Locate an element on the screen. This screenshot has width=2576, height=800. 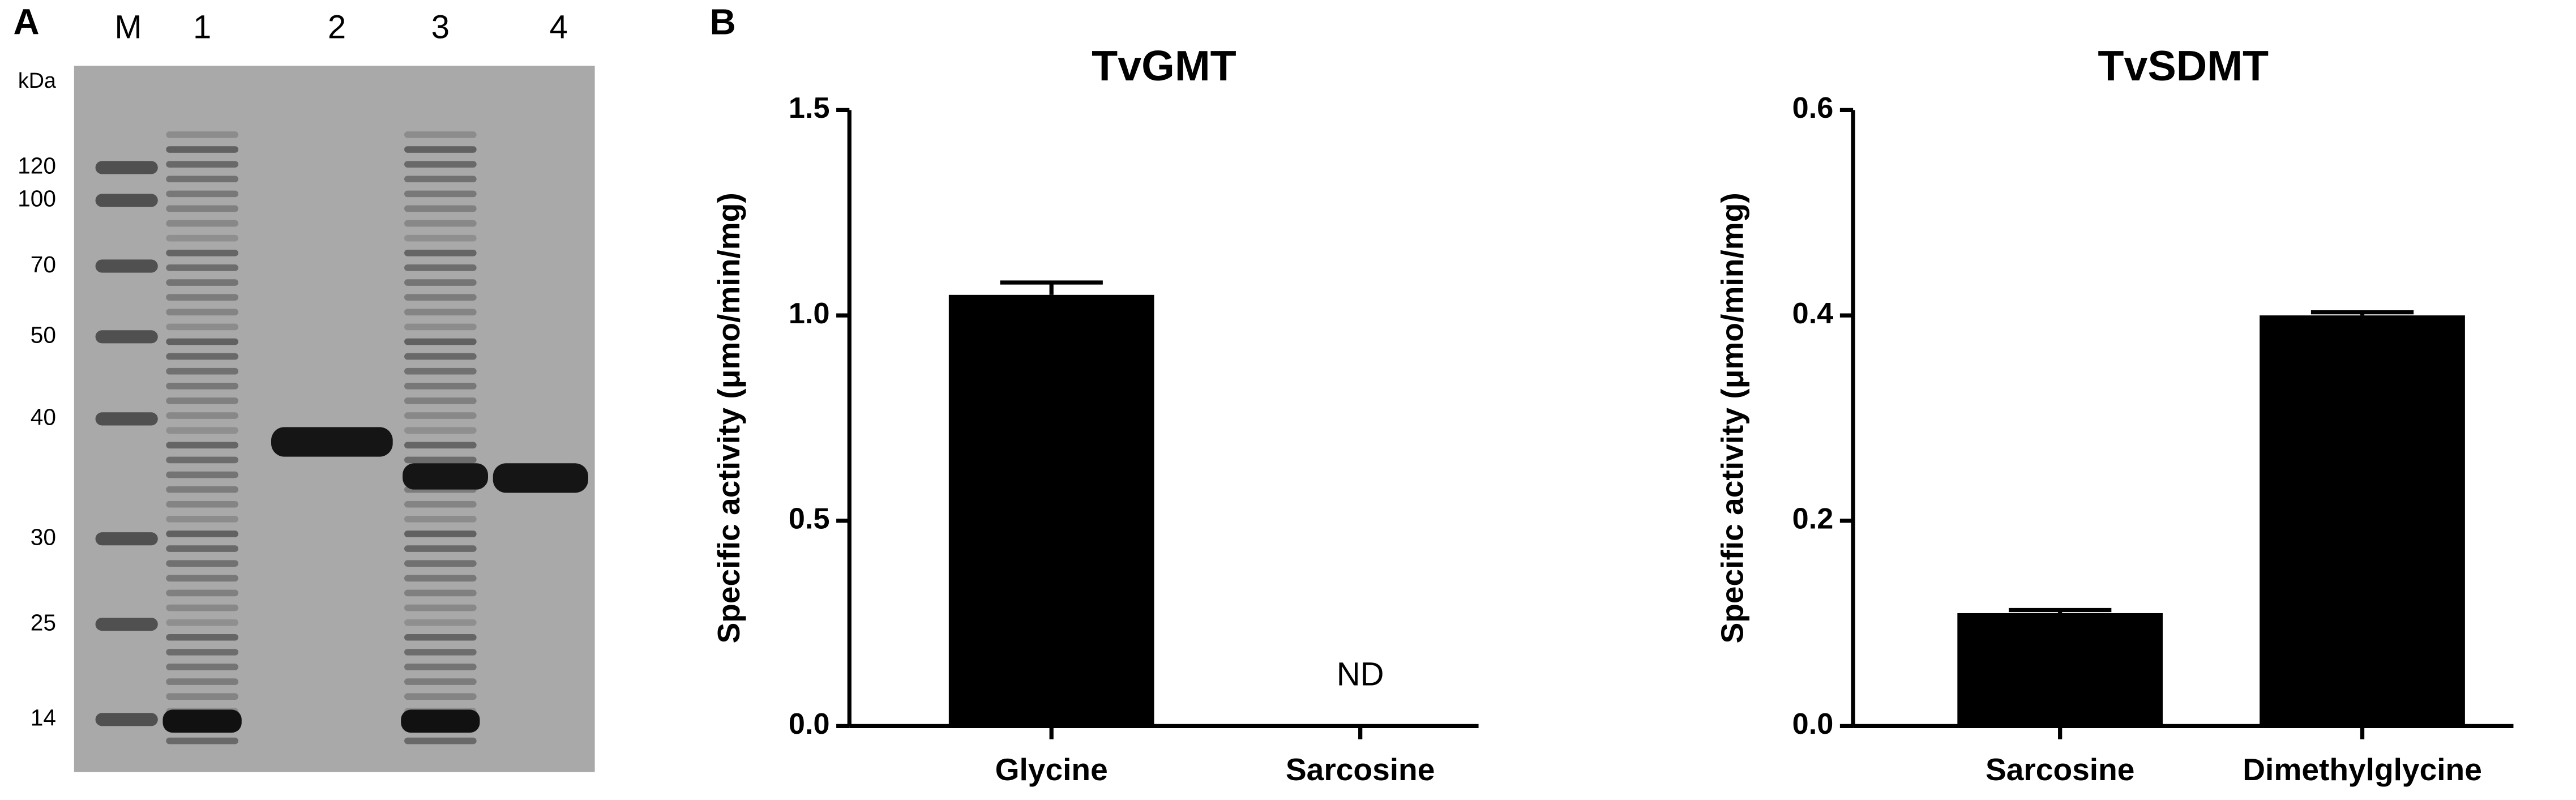
chart-title: TvGMT is located at coordinates (1164, 66).